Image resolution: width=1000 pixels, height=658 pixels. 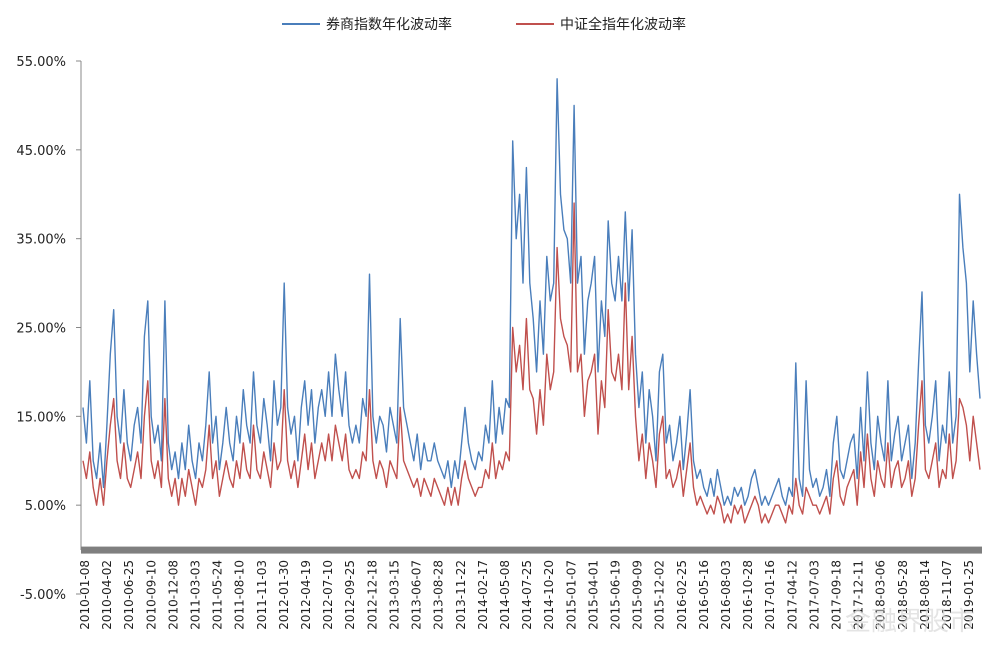 I want to click on x-tick-label: 2017-12-11, so click(x=859, y=595).